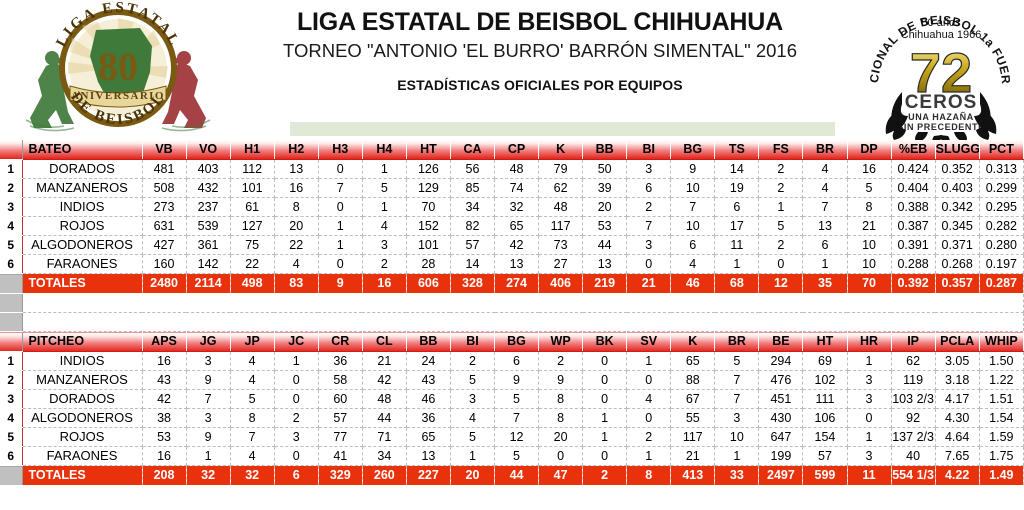 Image resolution: width=1024 pixels, height=510 pixels. Describe the element at coordinates (1001, 188) in the screenshot. I see `stat-cell: 0.299` at that location.